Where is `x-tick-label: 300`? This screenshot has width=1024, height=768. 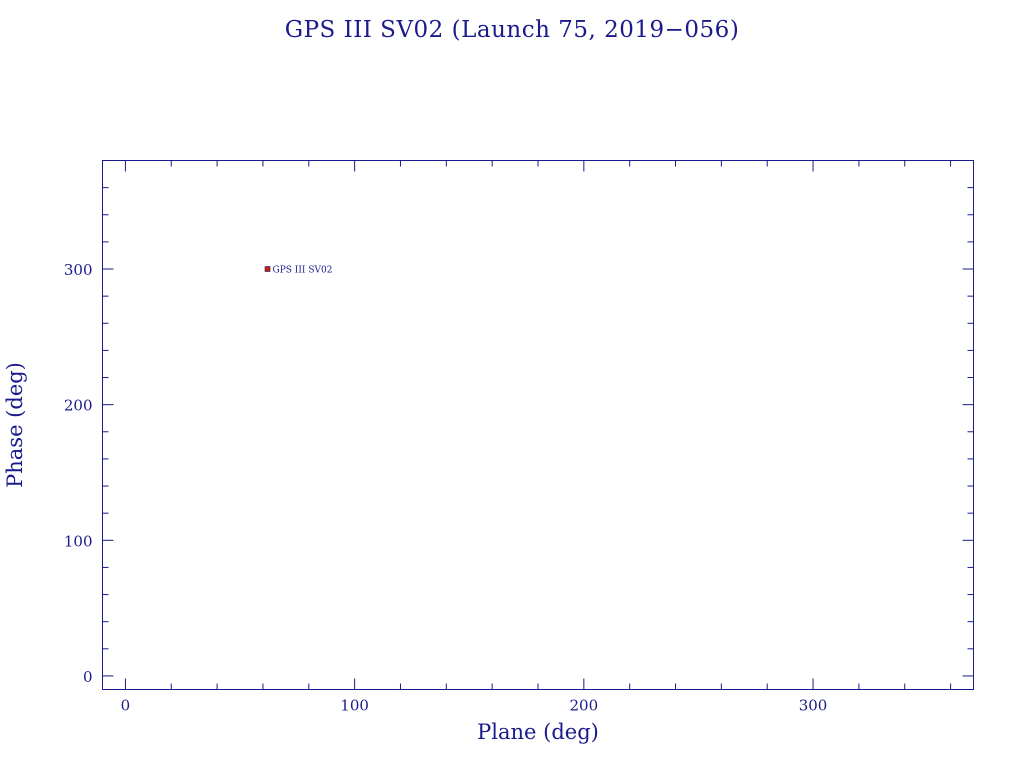
x-tick-label: 300 is located at coordinates (813, 706).